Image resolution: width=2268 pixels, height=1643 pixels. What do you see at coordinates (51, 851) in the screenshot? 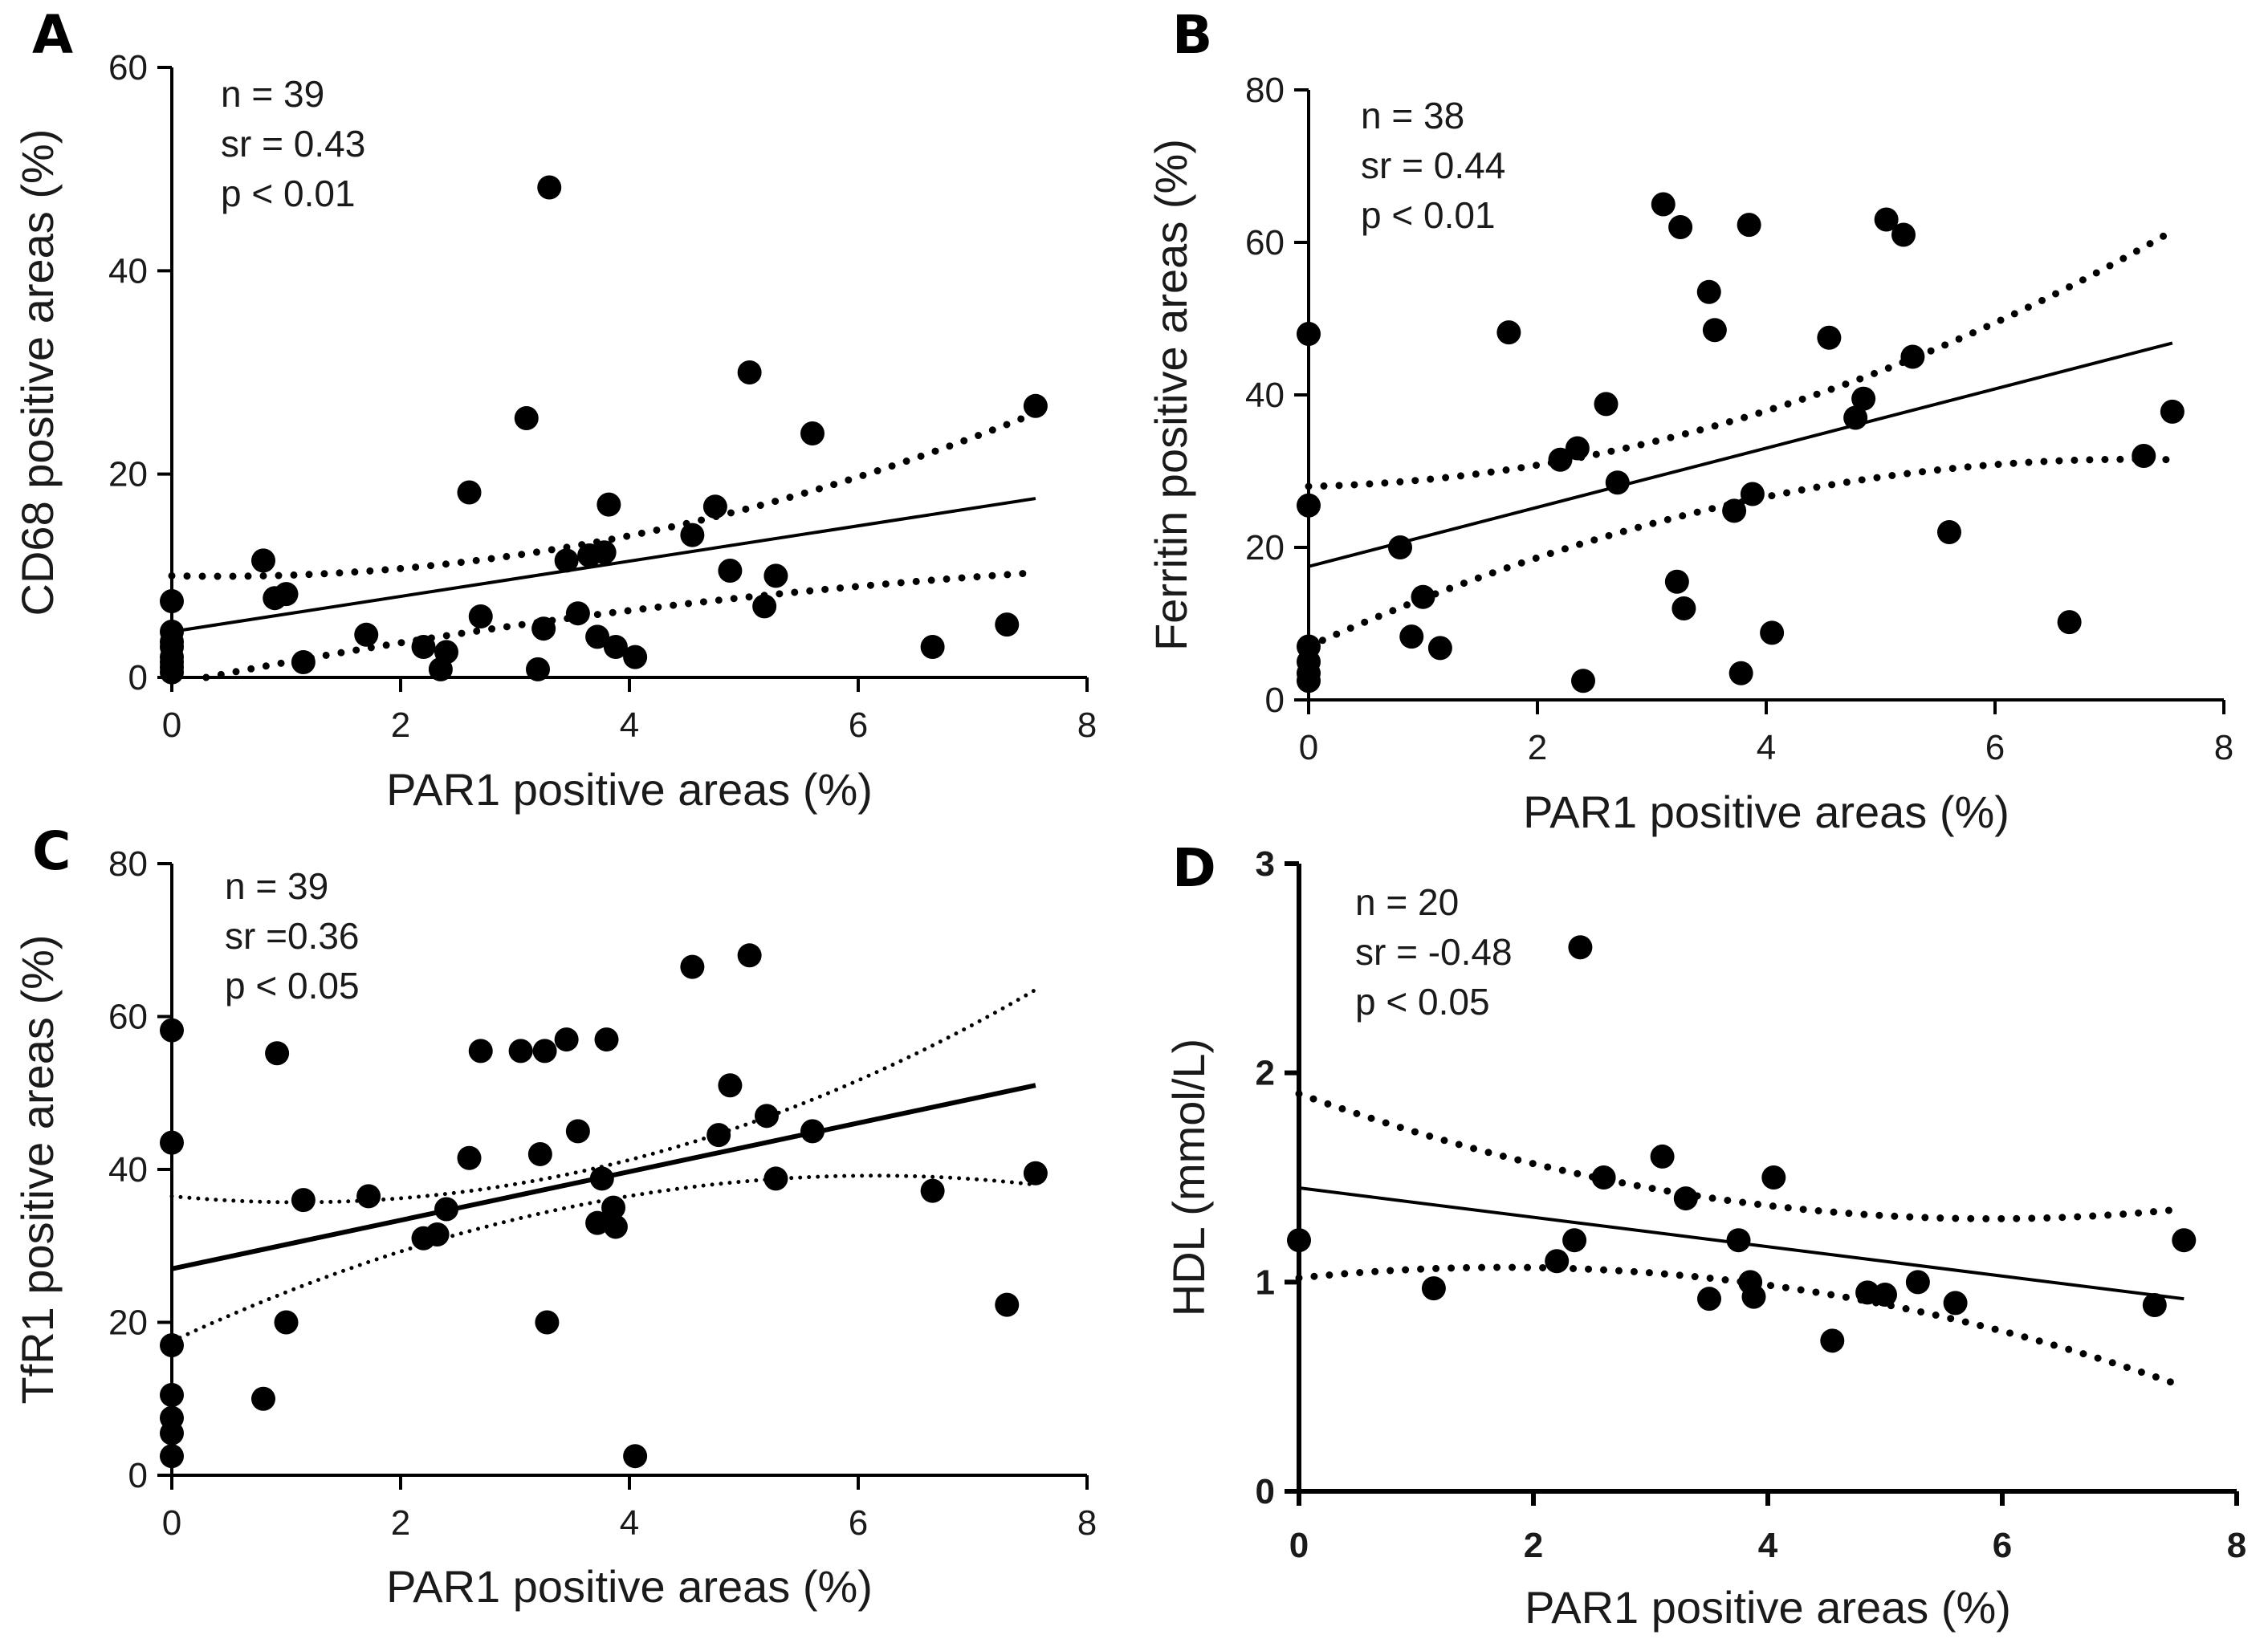
I see `panel-letter: C` at bounding box center [51, 851].